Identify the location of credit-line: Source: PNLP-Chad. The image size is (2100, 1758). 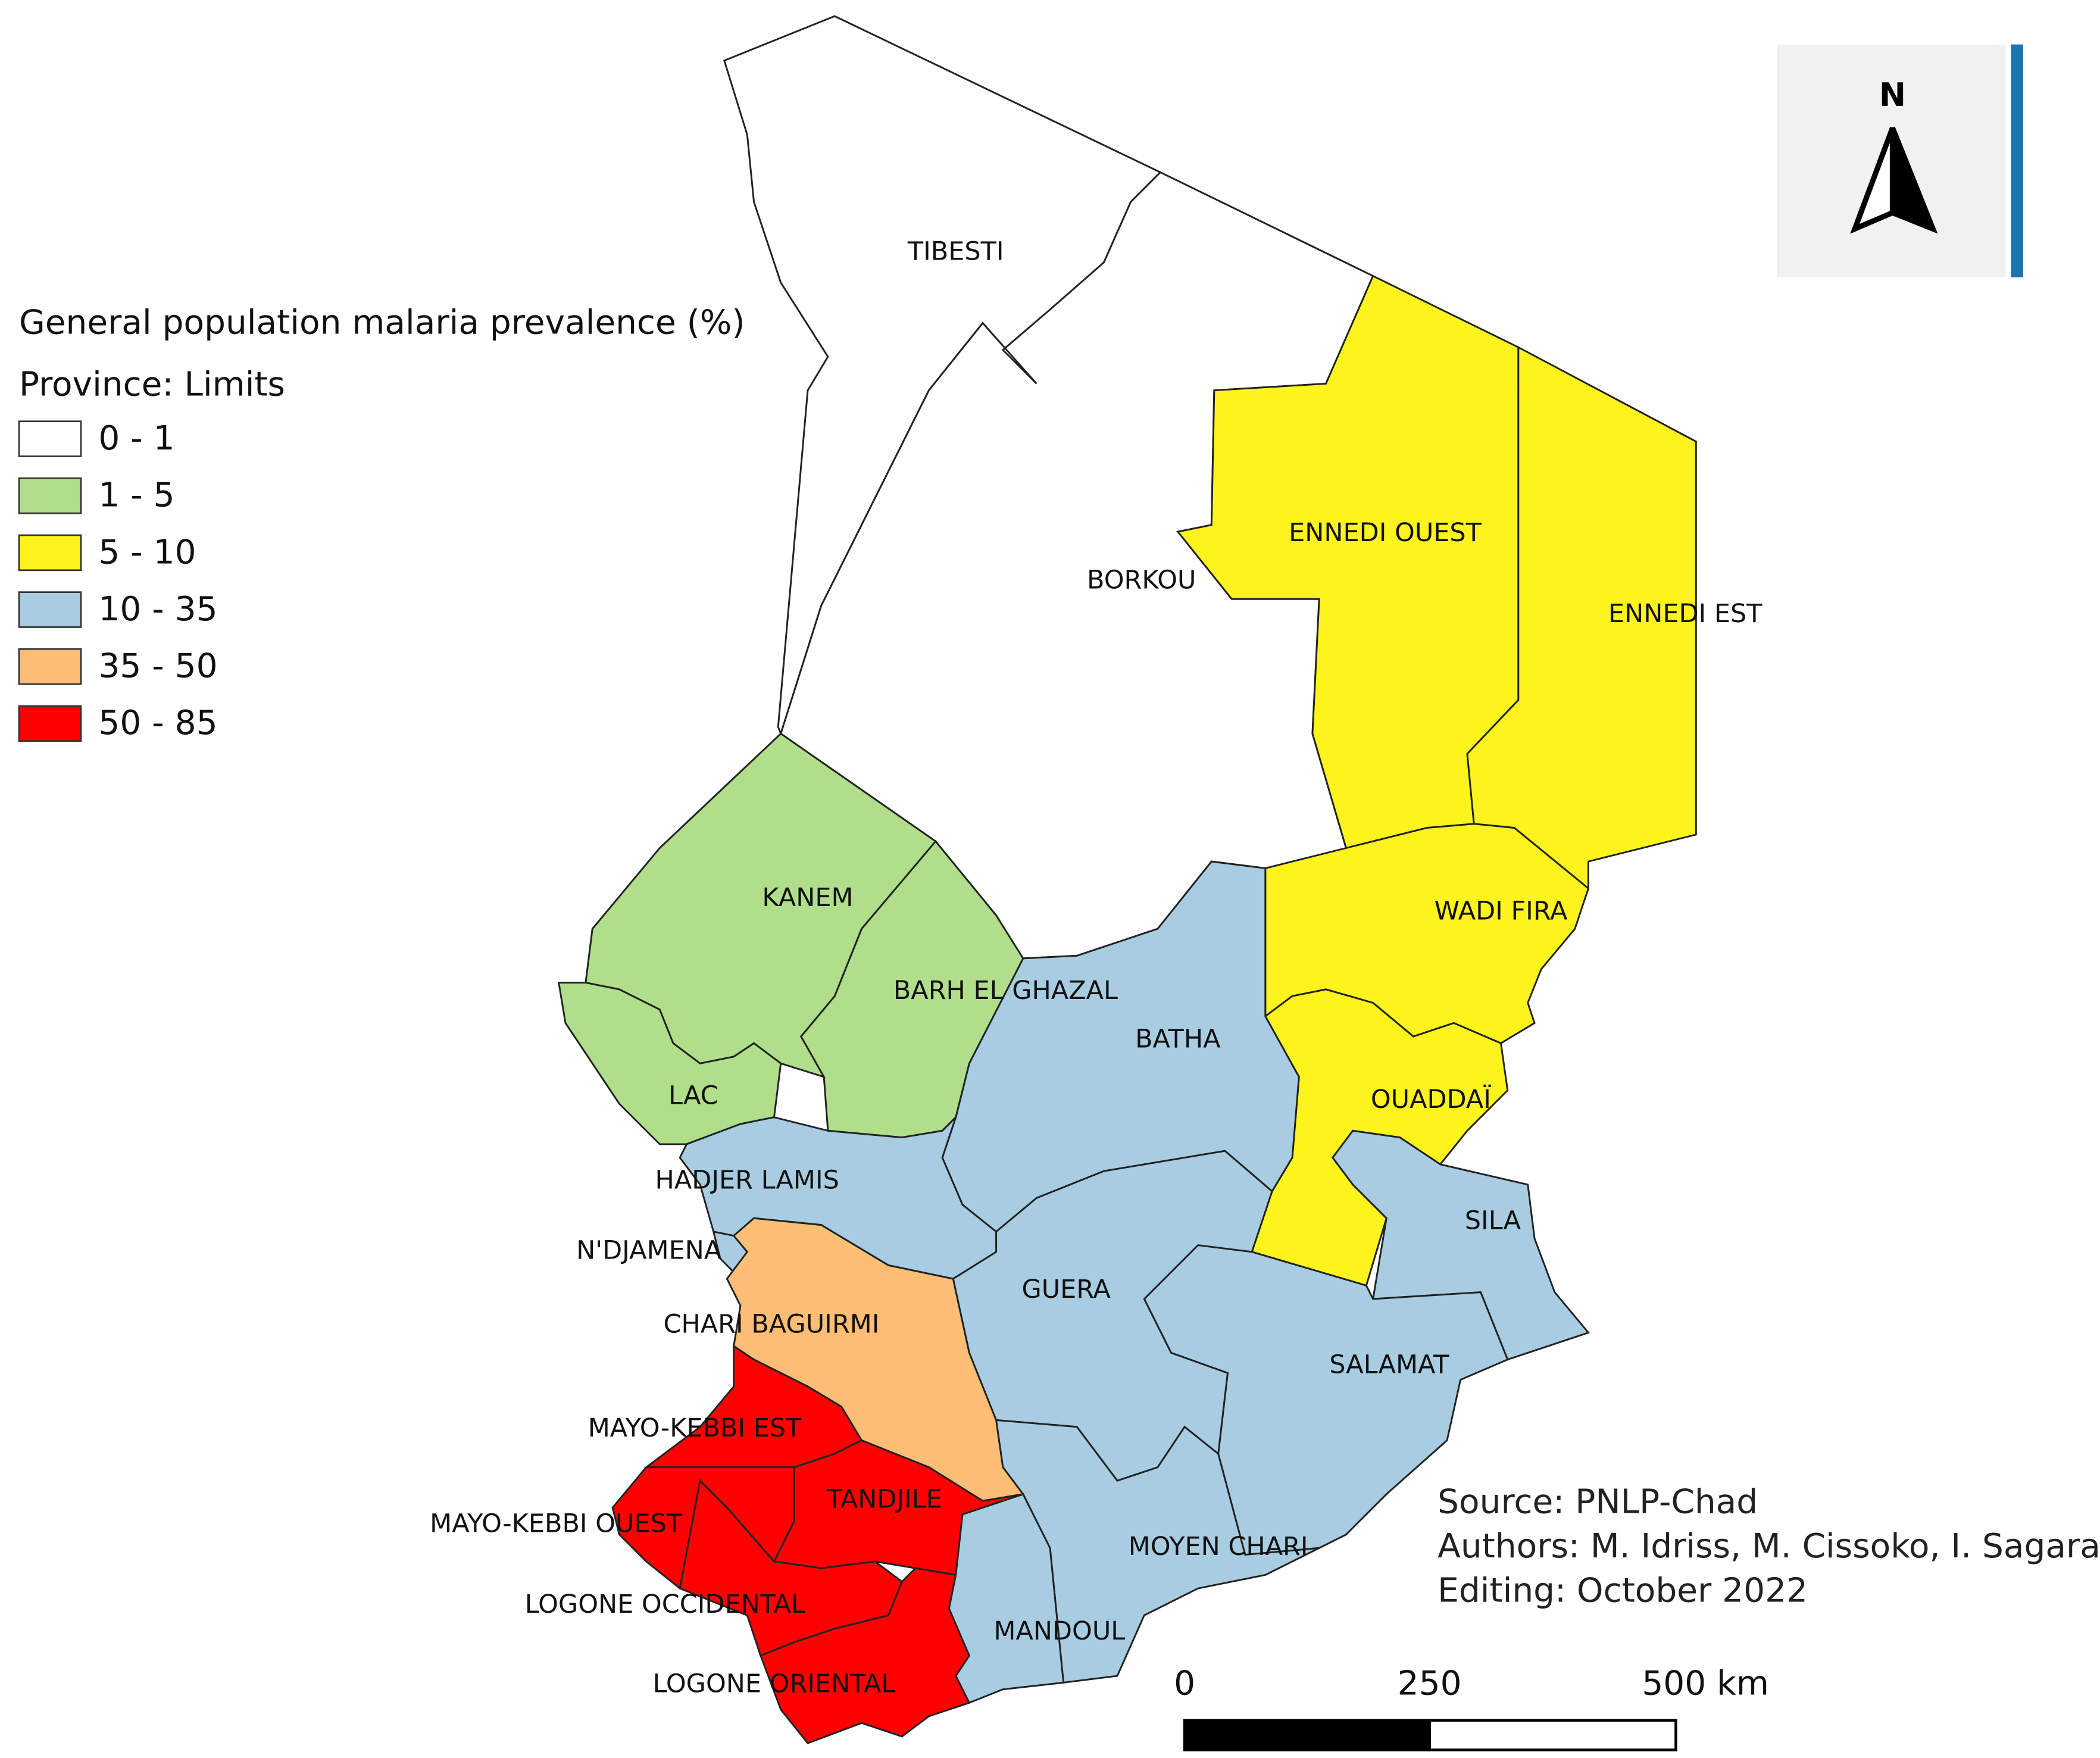
(1598, 1502).